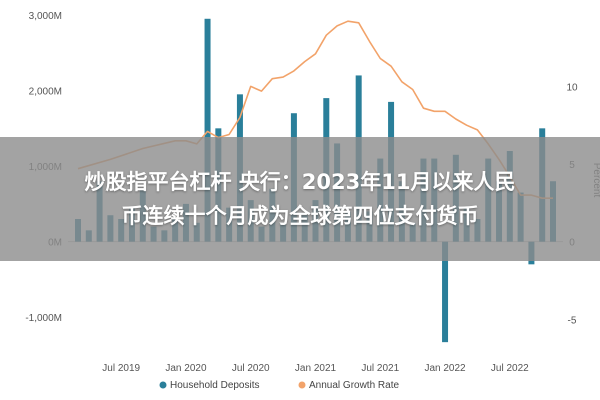 This screenshot has height=400, width=600. What do you see at coordinates (300, 216) in the screenshot?
I see `headline-line-2: 币连续十个月成为全球第四位支付货币` at bounding box center [300, 216].